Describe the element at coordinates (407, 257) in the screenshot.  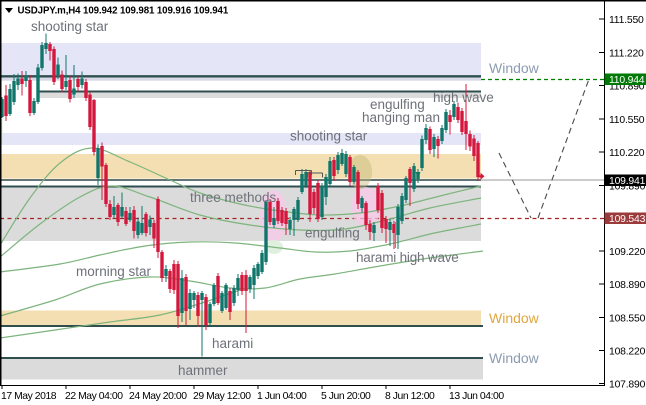
I see `svg-text: harami high wave` at that location.